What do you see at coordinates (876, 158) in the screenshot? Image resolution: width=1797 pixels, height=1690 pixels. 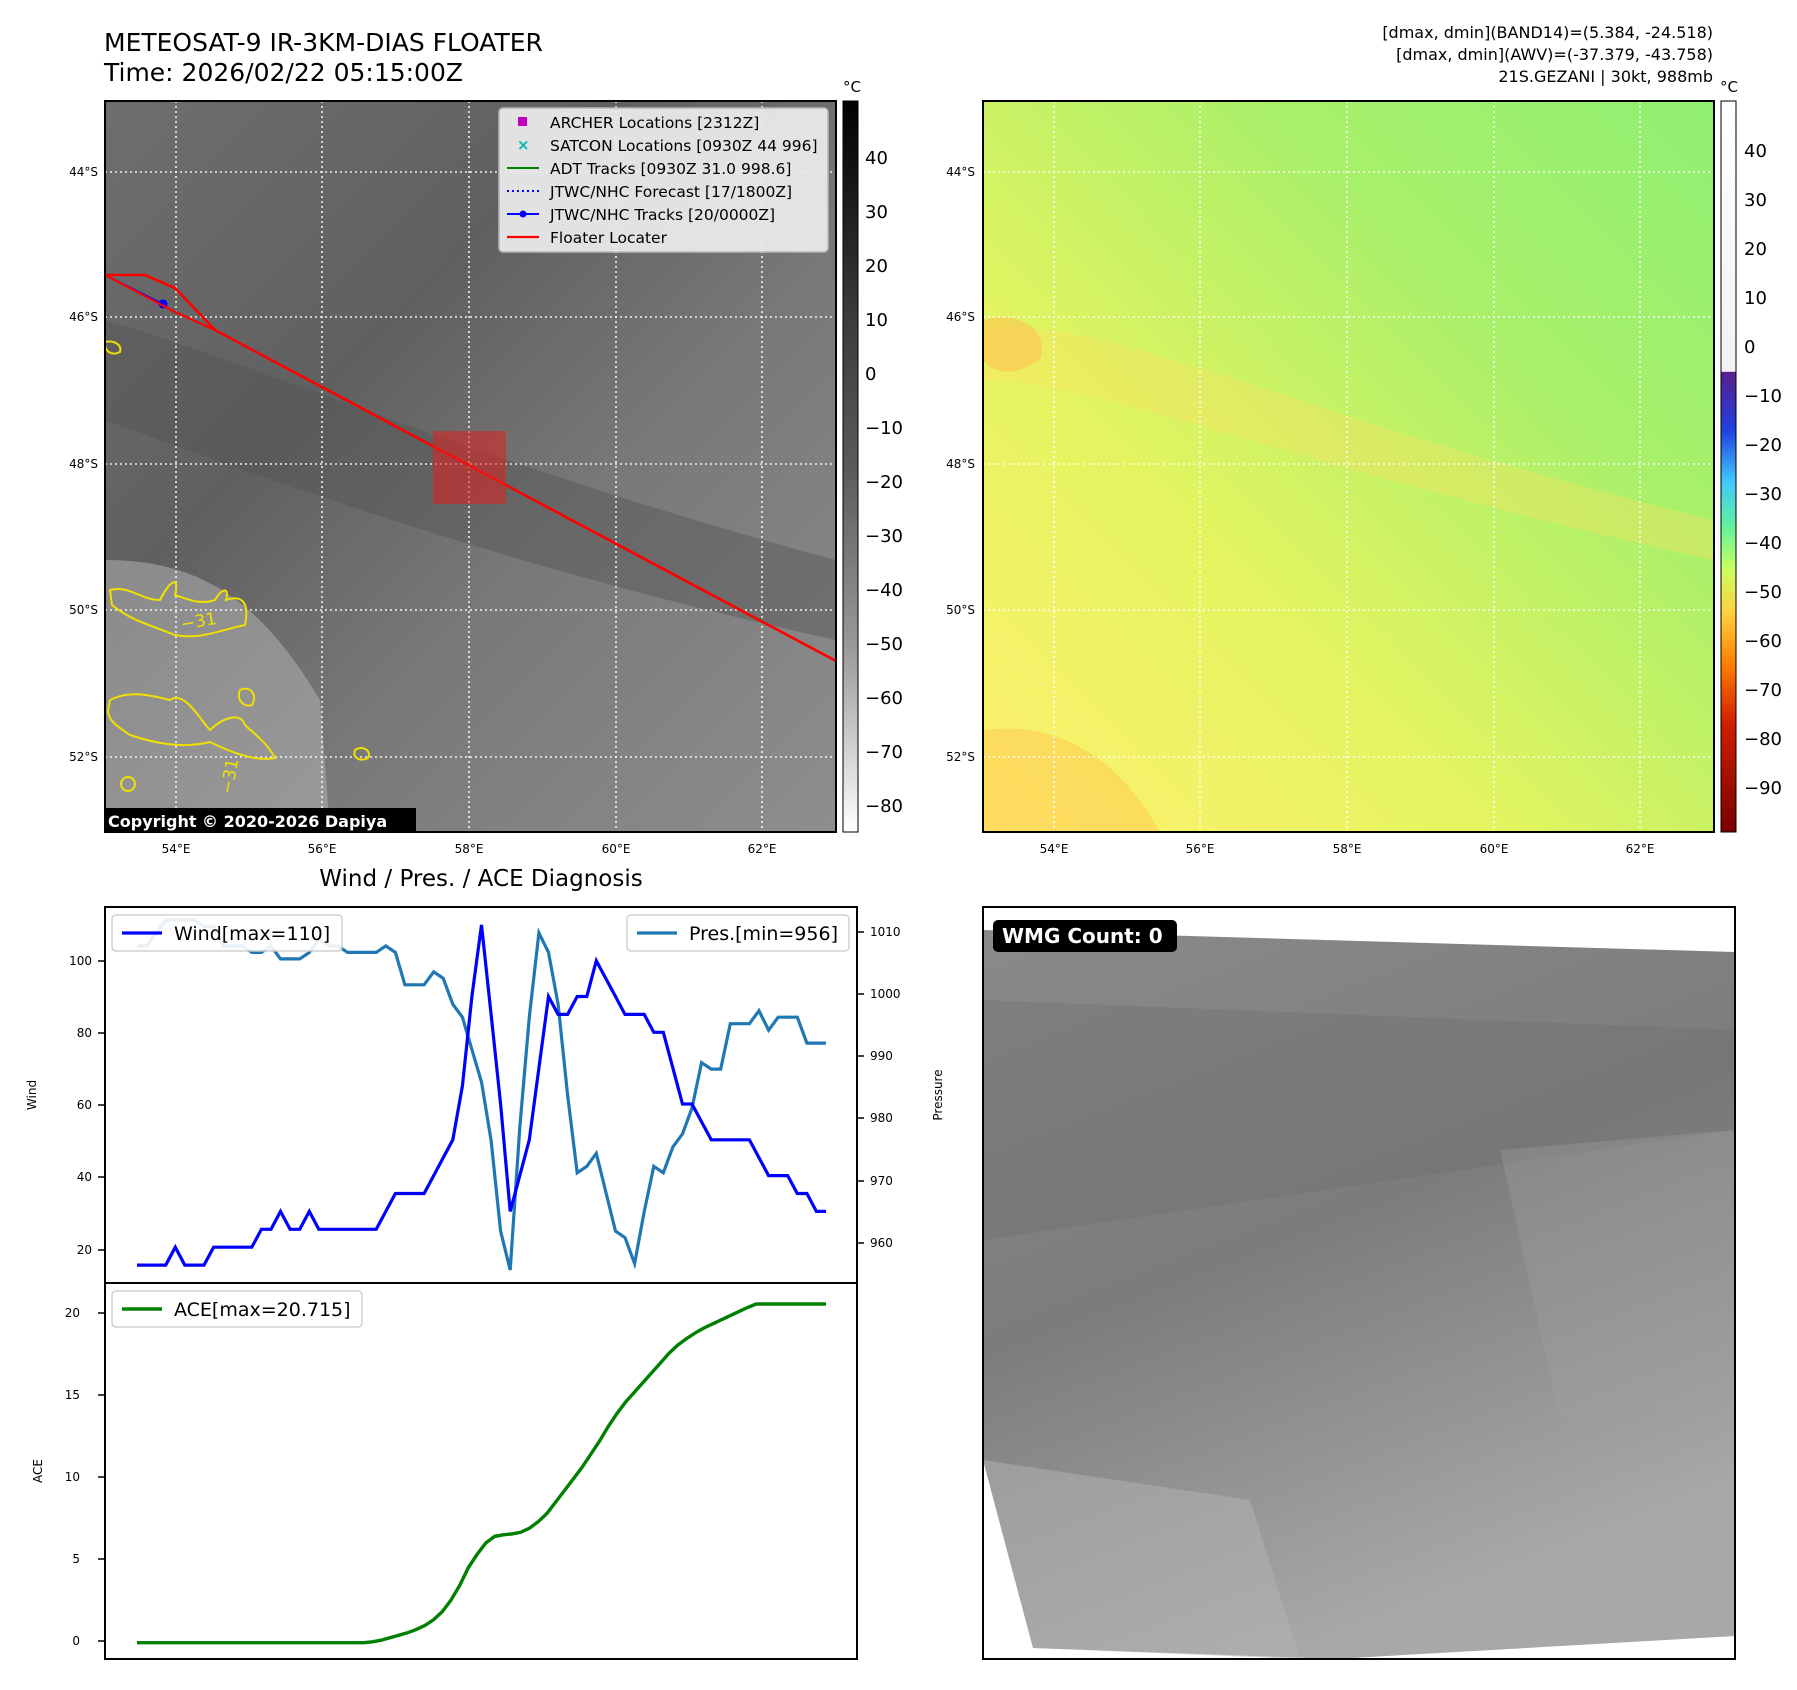 I see `ir-cbar-tick: 40` at bounding box center [876, 158].